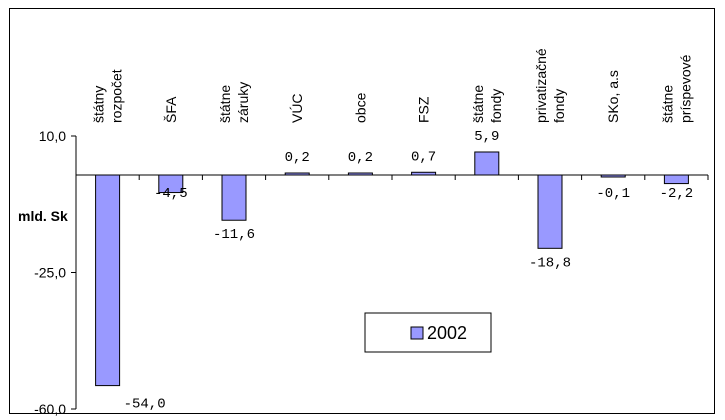  I want to click on data-label: -0,1, so click(613, 194).